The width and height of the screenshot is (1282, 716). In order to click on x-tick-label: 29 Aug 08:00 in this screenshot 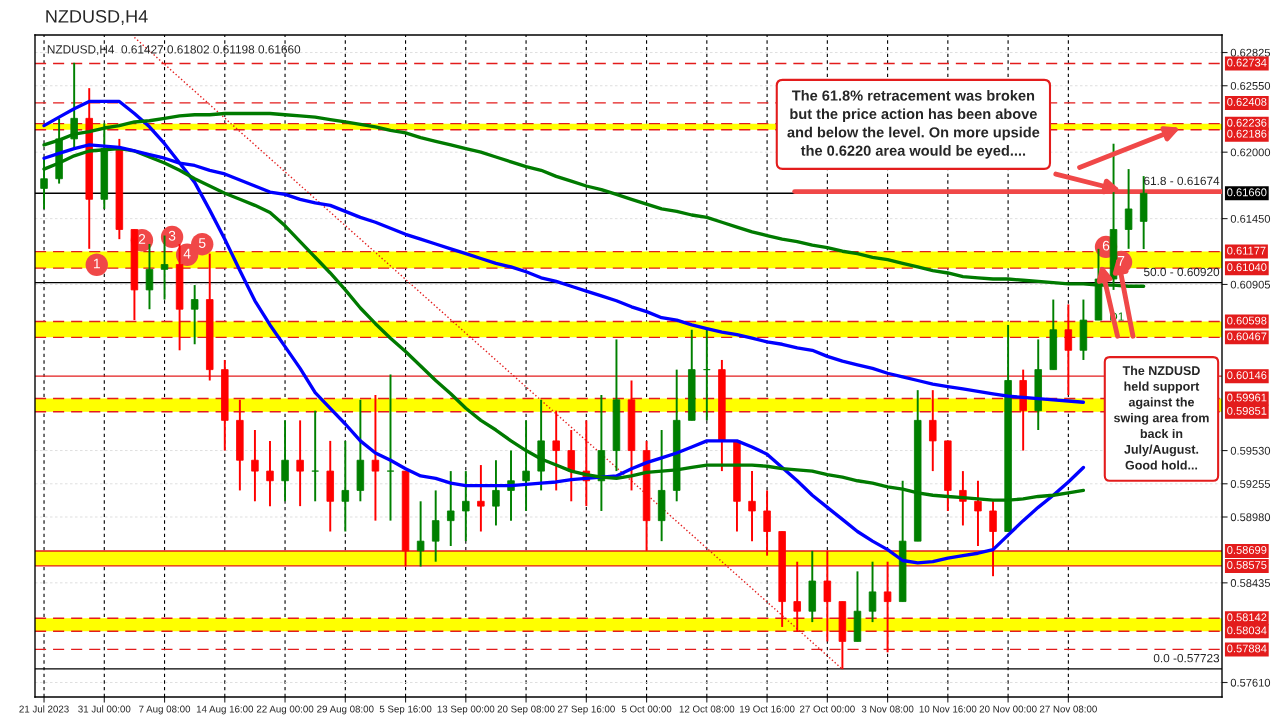, I will do `click(345, 710)`.